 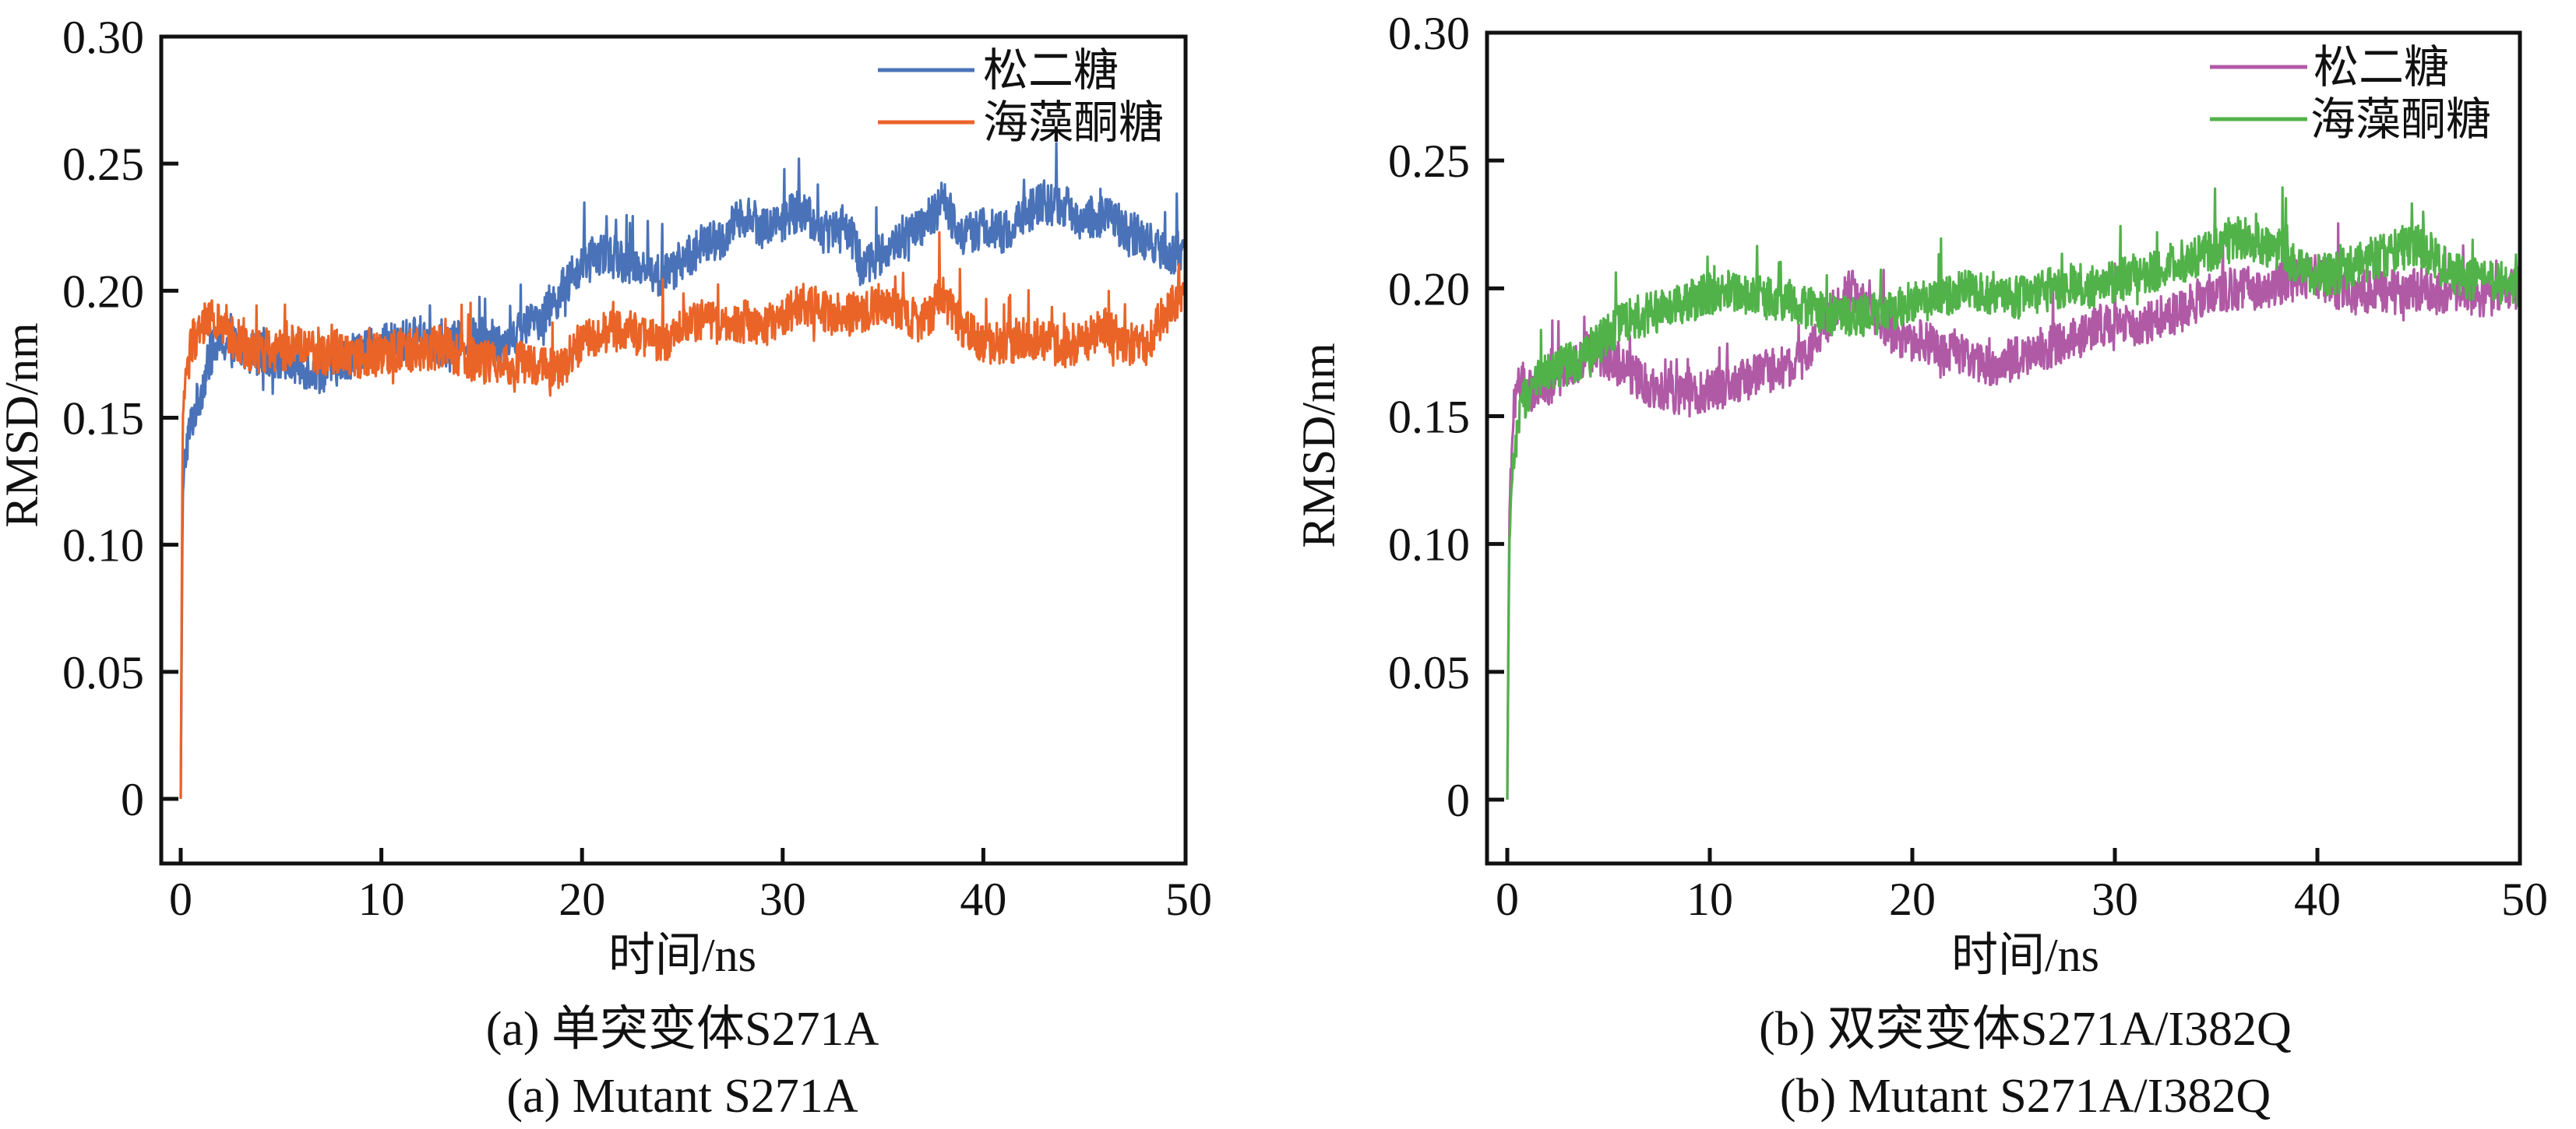 What do you see at coordinates (2025, 956) in the screenshot?
I see `x-axis-title-b: 时间/ns` at bounding box center [2025, 956].